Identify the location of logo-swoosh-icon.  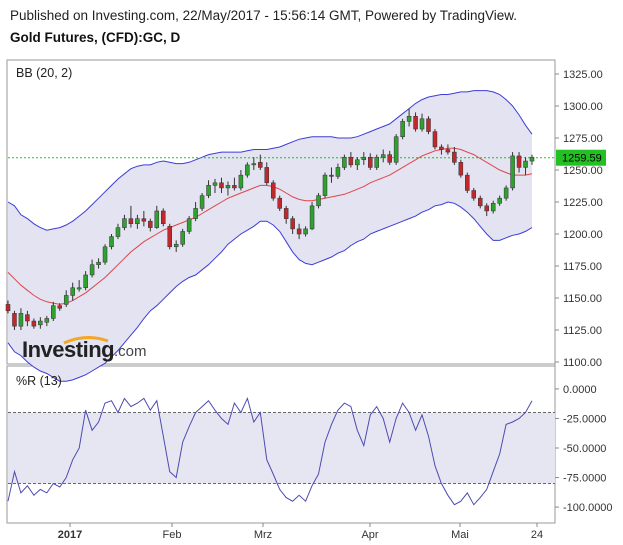
(86, 340).